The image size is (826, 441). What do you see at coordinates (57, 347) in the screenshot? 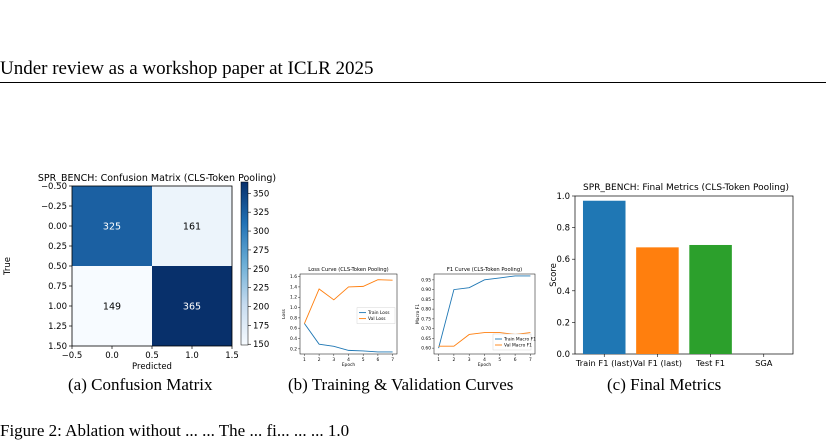
I see `cm-ytick-label: 1.50` at bounding box center [57, 347].